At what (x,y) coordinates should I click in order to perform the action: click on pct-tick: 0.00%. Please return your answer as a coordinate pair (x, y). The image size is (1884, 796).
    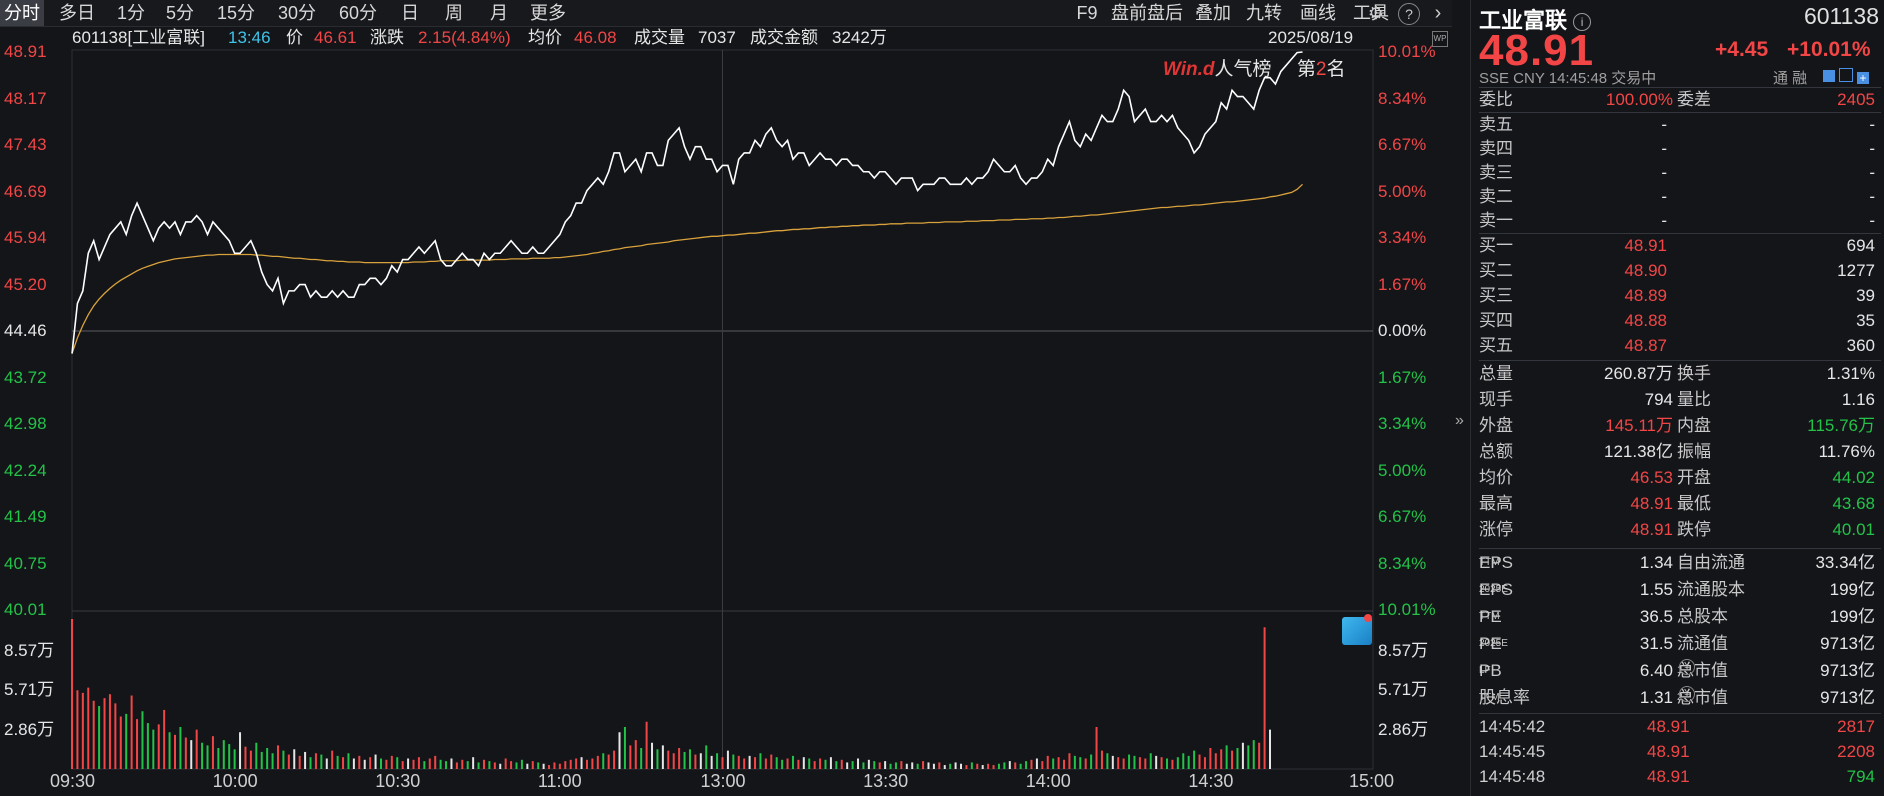
    Looking at the image, I should click on (1402, 330).